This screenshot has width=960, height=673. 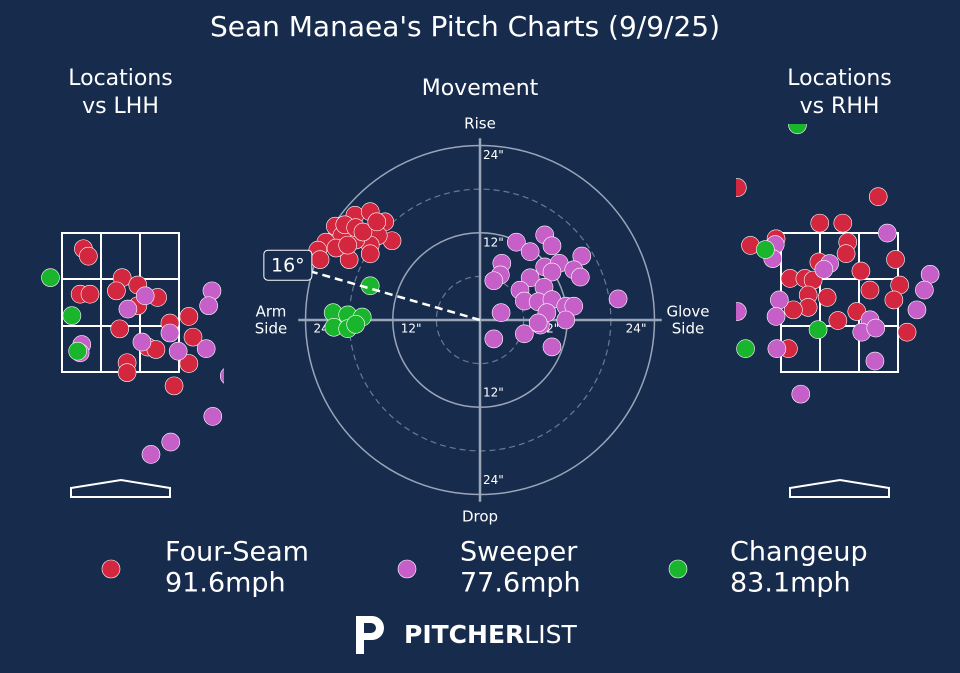 I want to click on legend-name: Sweeper, so click(x=519, y=552).